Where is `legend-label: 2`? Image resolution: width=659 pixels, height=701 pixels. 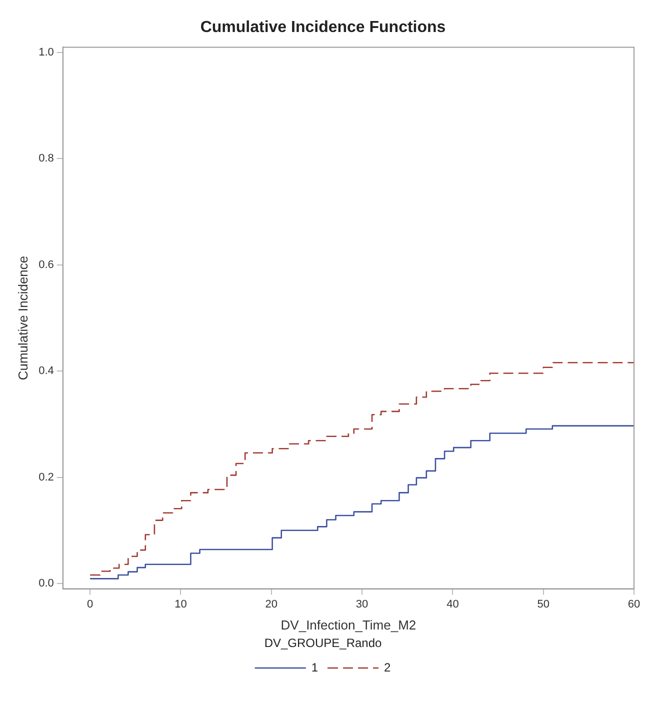 legend-label: 2 is located at coordinates (387, 667).